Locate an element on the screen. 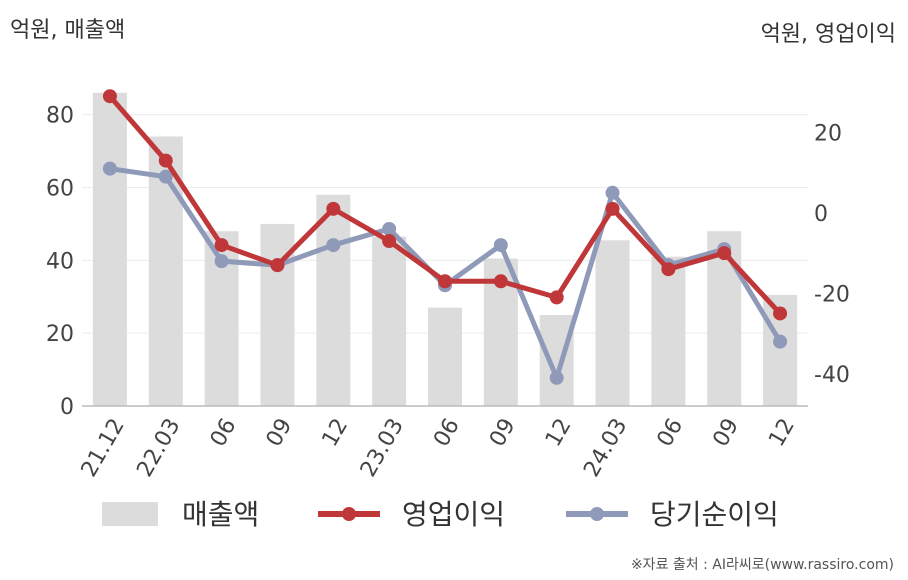 Image resolution: width=908 pixels, height=580 pixels. right-axis-unit: 억원, 영업이익 is located at coordinates (828, 34).